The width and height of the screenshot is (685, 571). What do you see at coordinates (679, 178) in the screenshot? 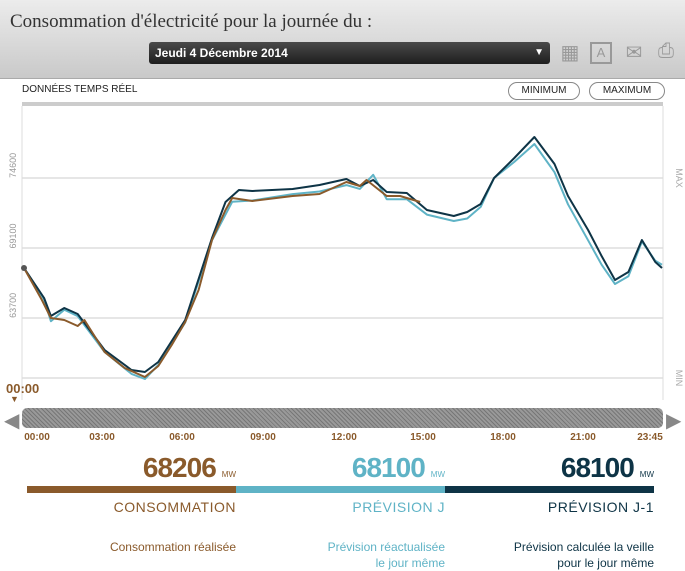
I see `max-label: MAX` at bounding box center [679, 178].